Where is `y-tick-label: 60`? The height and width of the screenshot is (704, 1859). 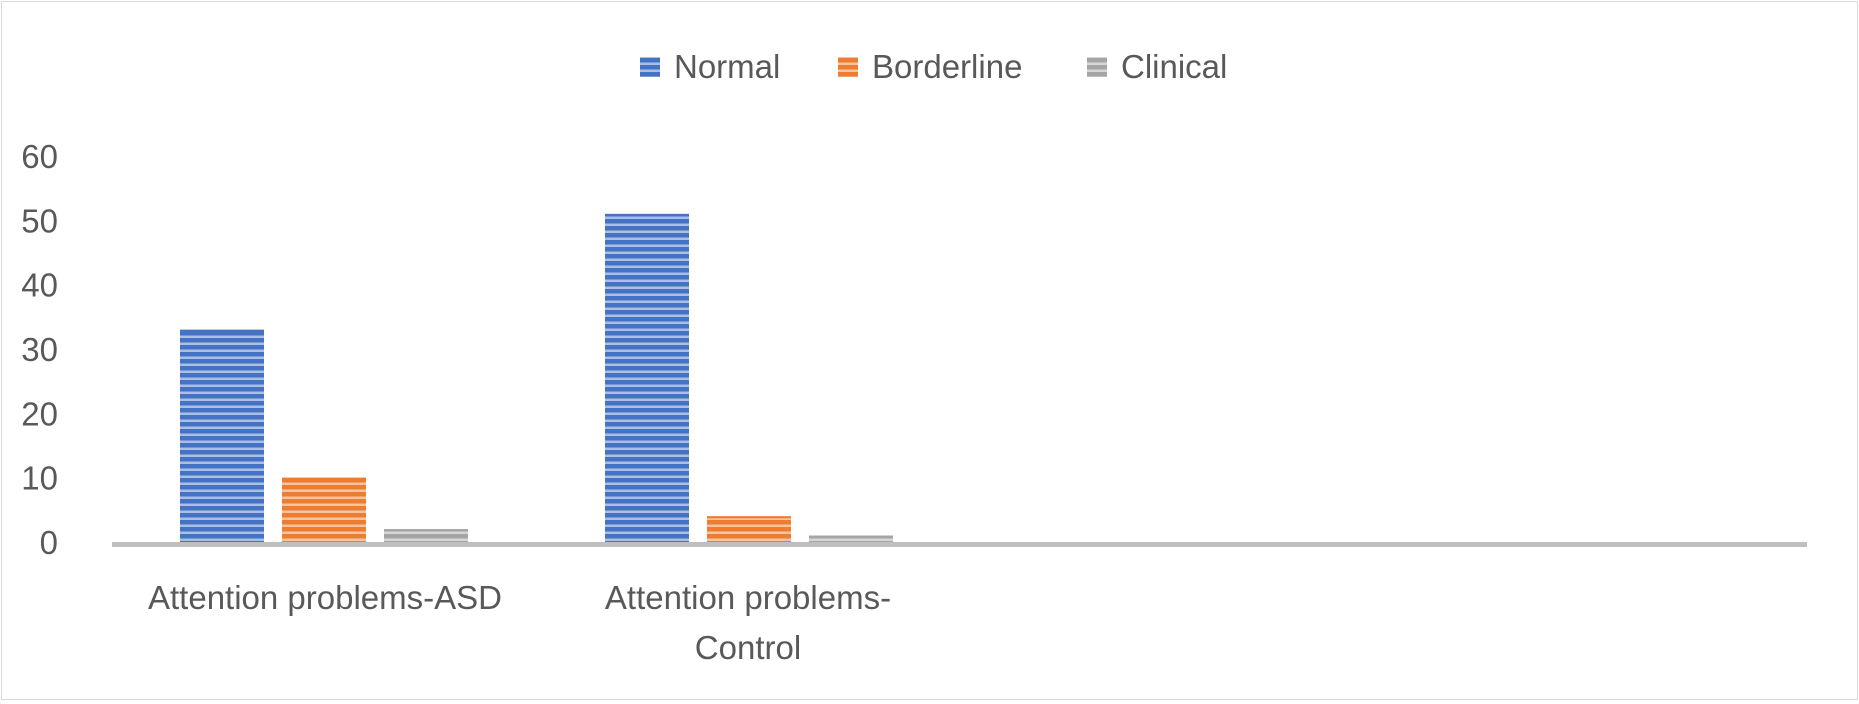 y-tick-label: 60 is located at coordinates (39, 156).